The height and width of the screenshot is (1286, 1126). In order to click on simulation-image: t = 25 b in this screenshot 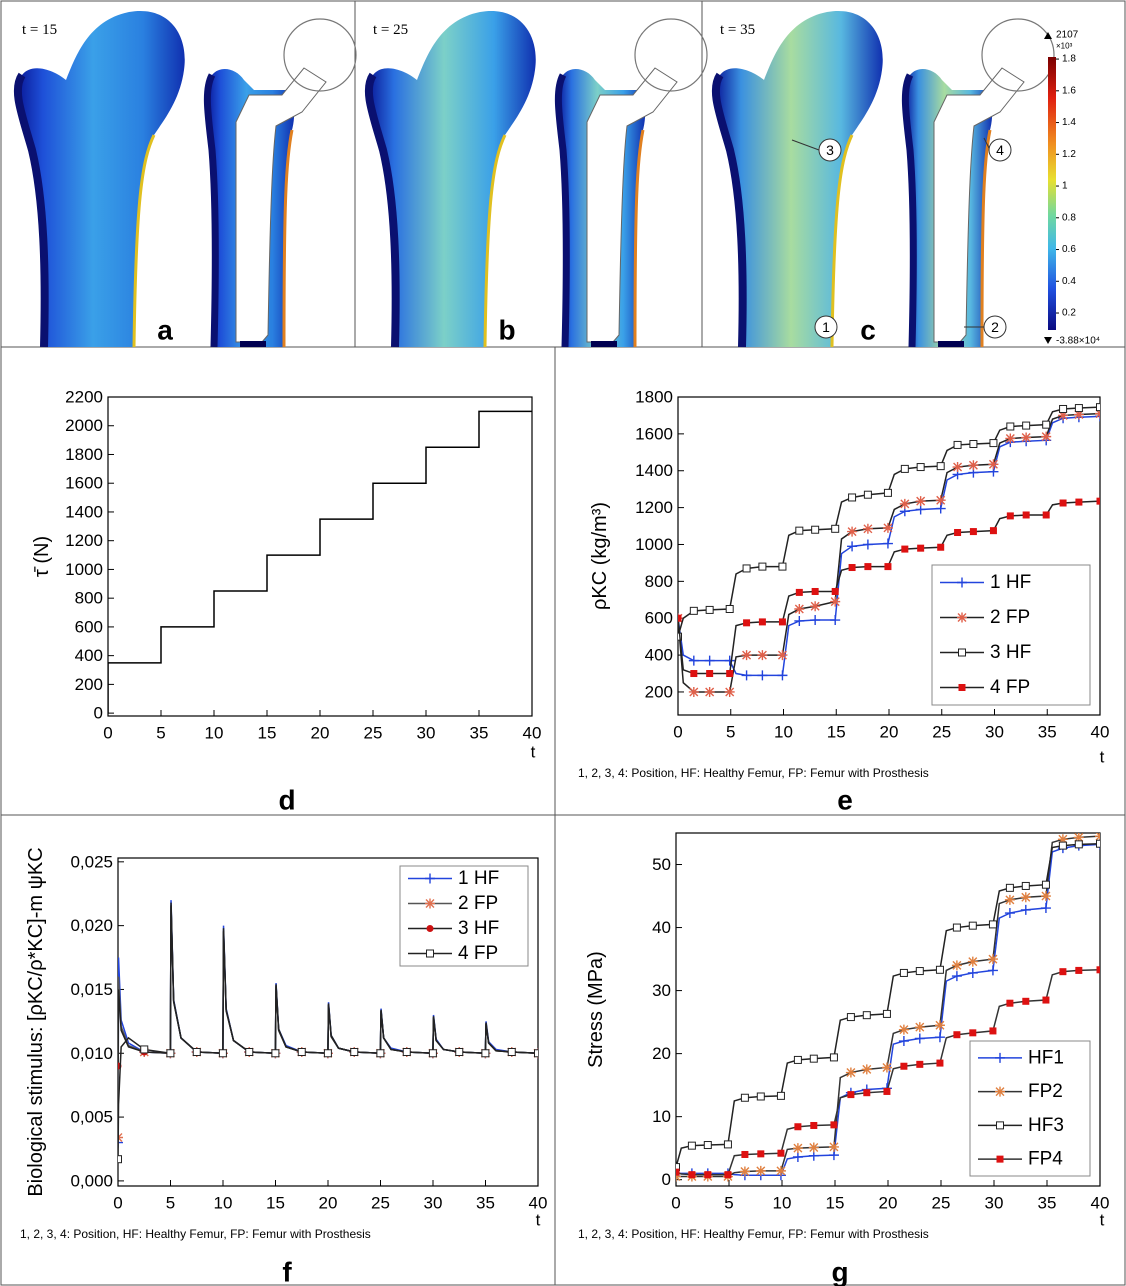, I will do `click(538, 179)`.